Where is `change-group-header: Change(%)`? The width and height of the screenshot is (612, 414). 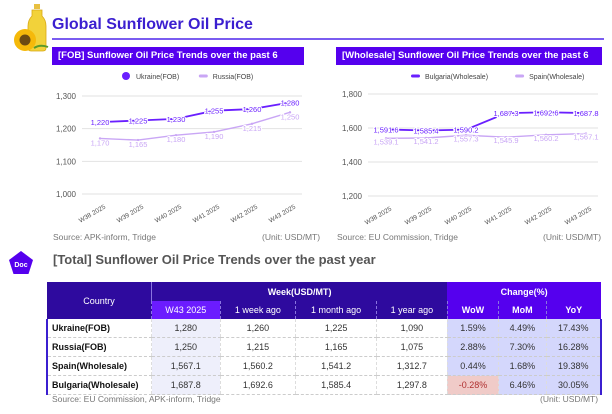 change-group-header: Change(%) is located at coordinates (524, 291).